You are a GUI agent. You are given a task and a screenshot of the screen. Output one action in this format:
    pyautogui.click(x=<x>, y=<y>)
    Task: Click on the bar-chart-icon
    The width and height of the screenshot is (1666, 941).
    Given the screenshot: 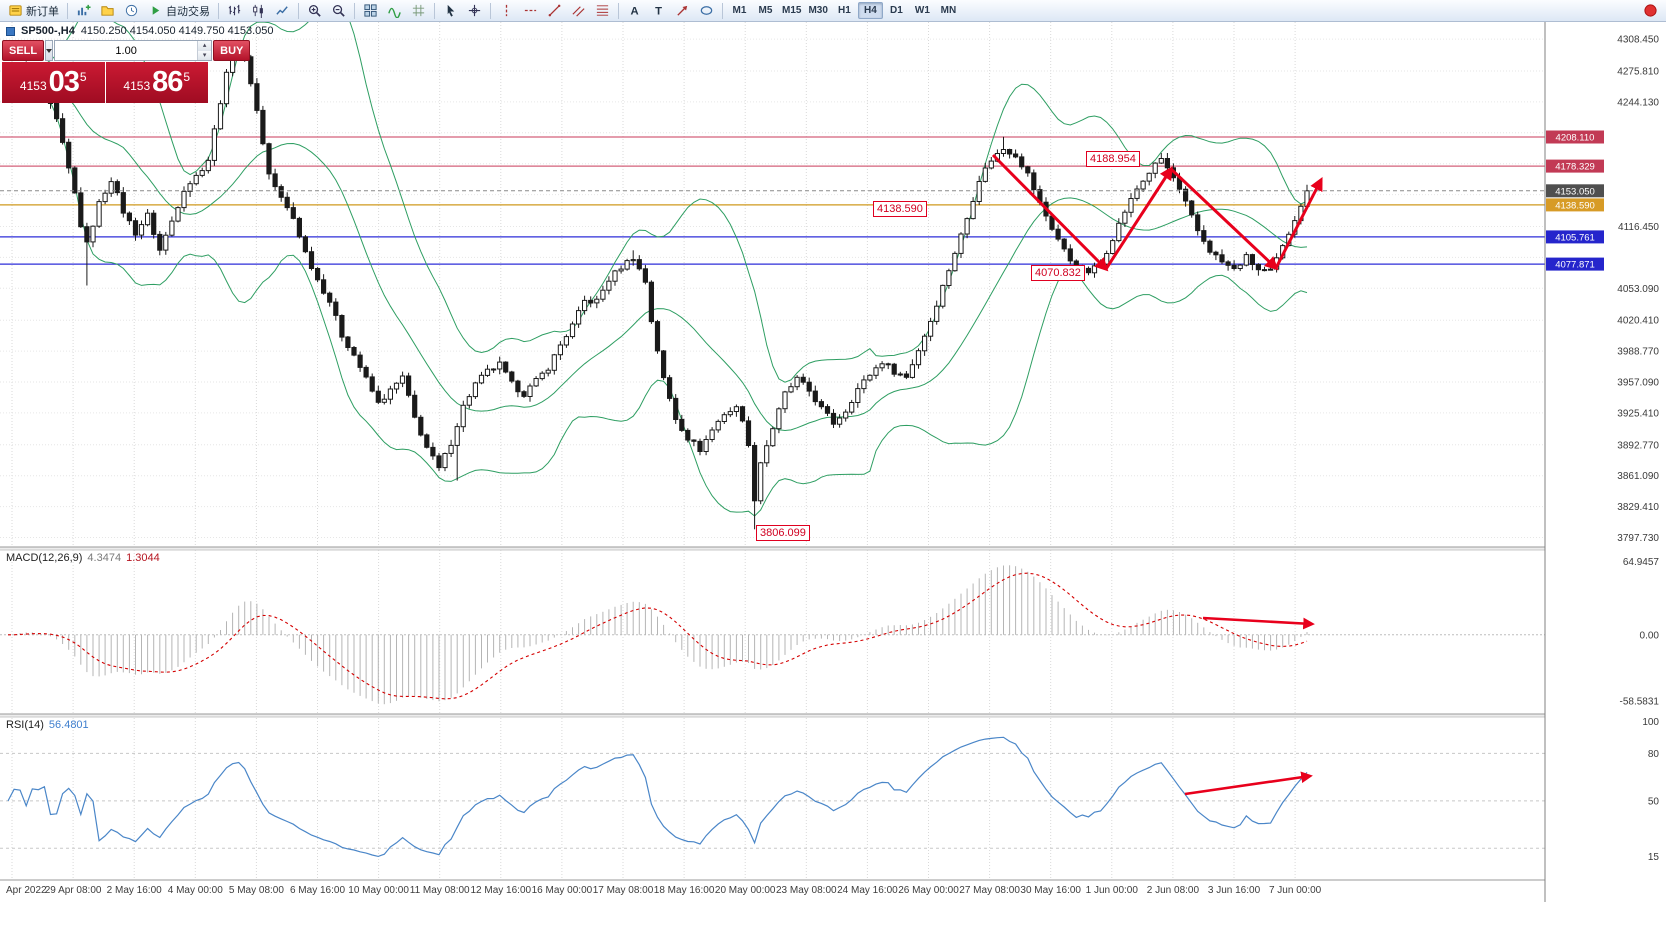 What is the action you would take?
    pyautogui.click(x=234, y=10)
    